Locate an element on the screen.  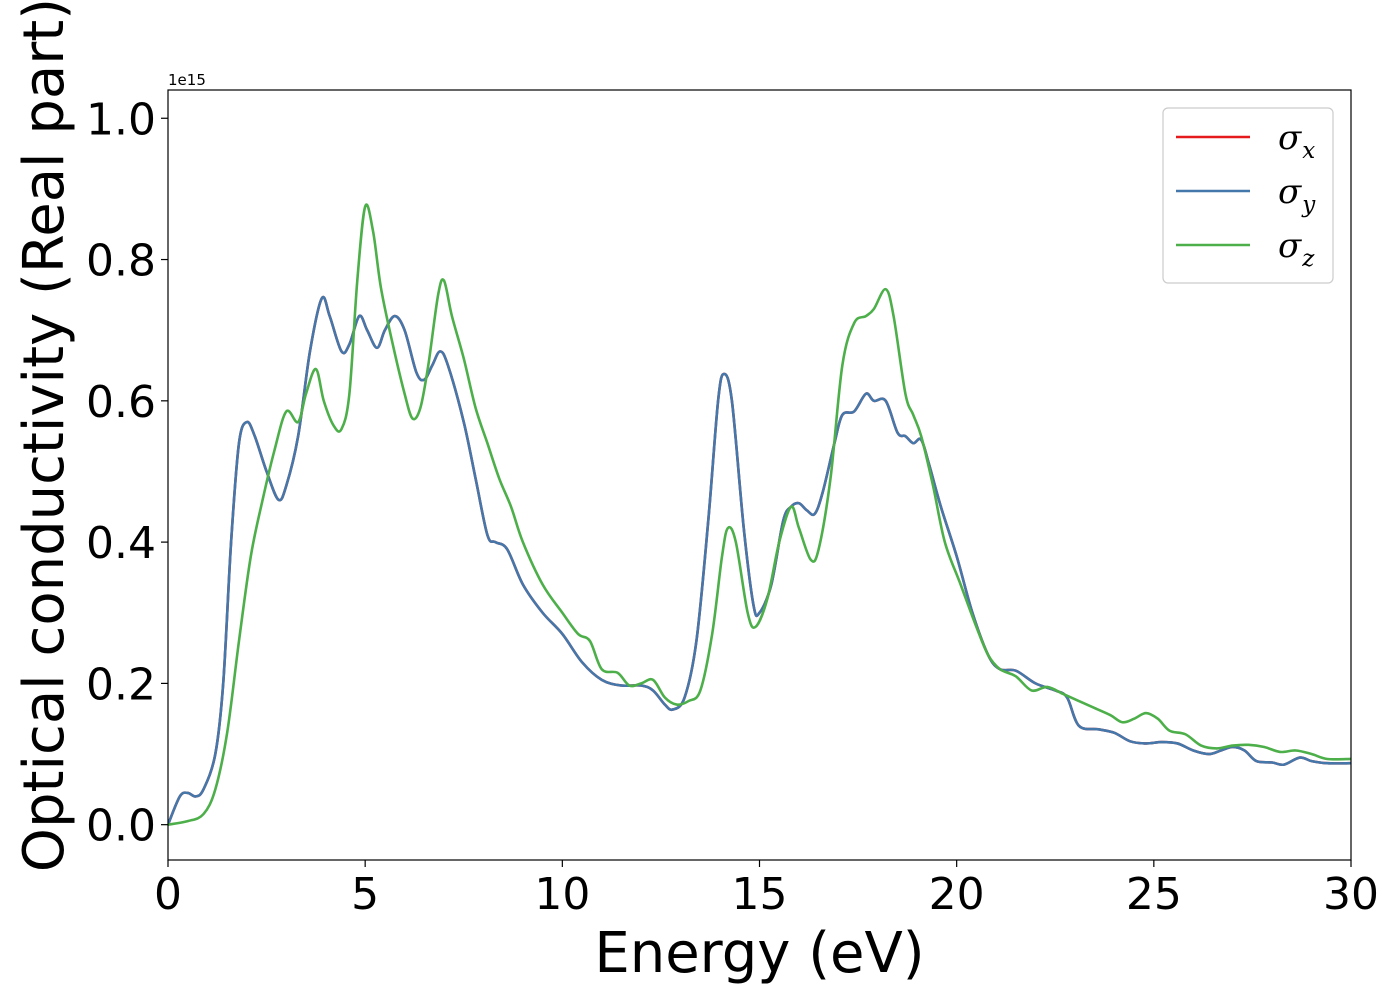
x-tick-label: 20 is located at coordinates (957, 894).